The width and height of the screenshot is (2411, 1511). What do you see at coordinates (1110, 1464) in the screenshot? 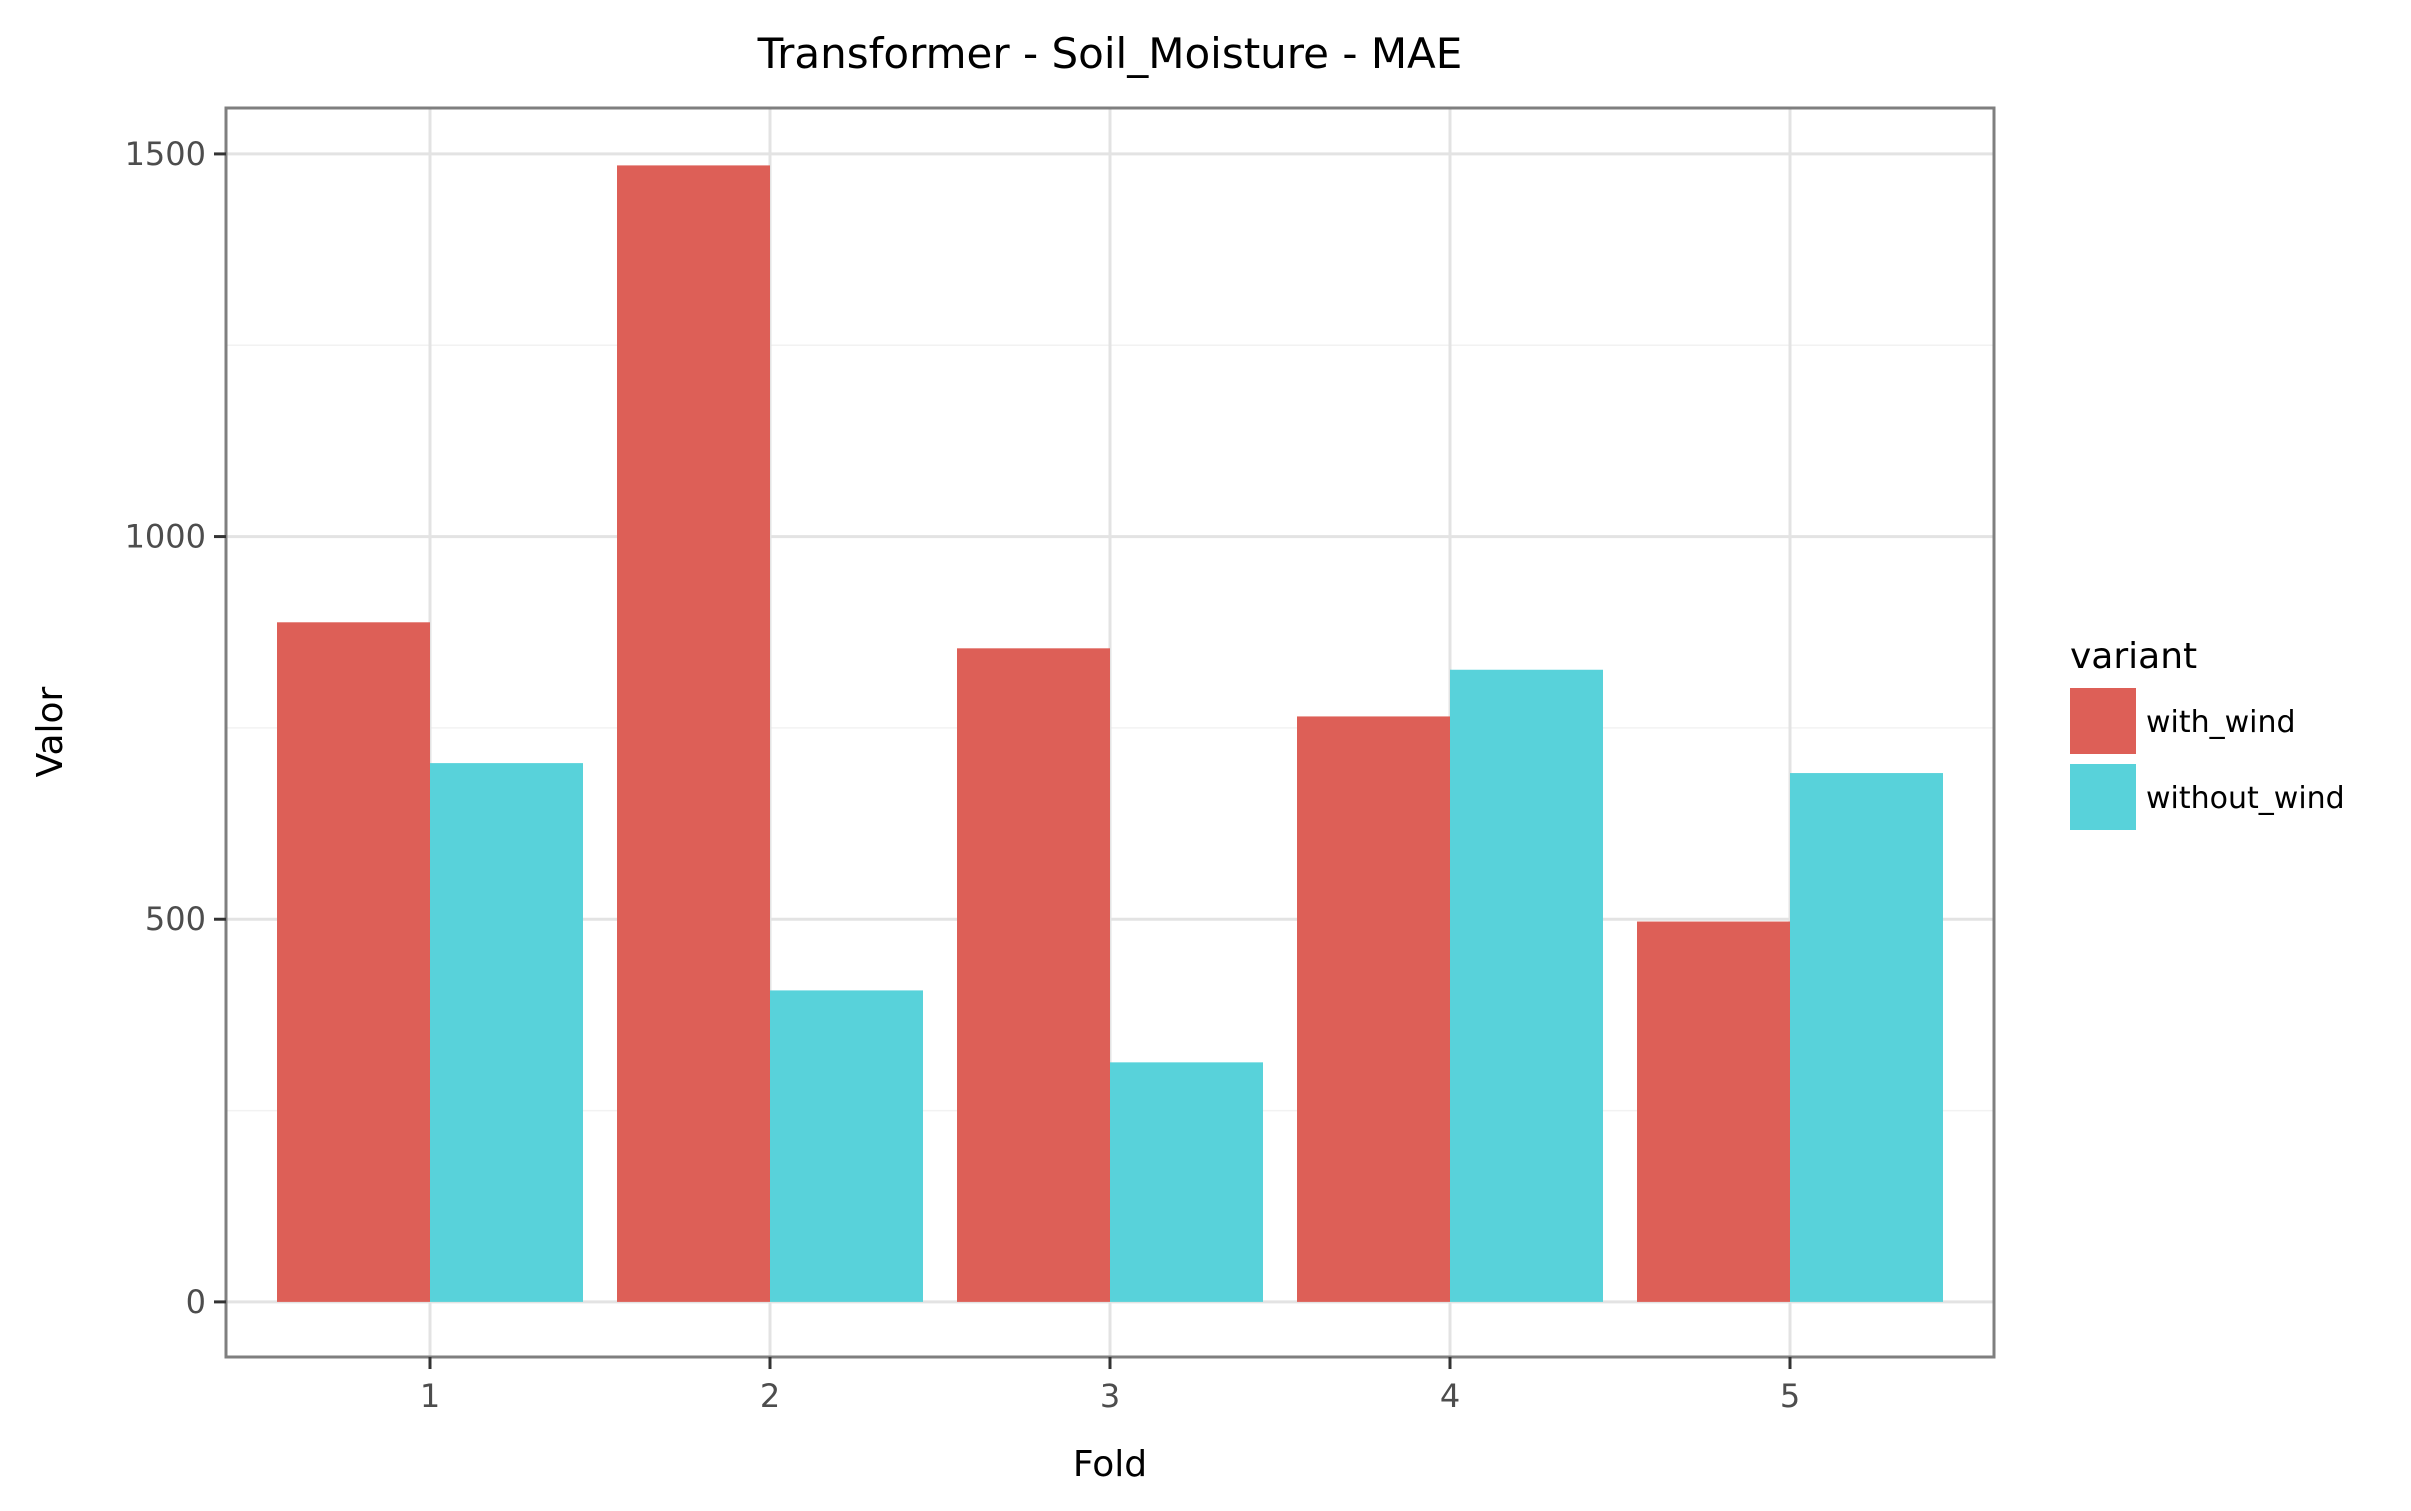
I see `x-axis-title: Fold` at bounding box center [1110, 1464].